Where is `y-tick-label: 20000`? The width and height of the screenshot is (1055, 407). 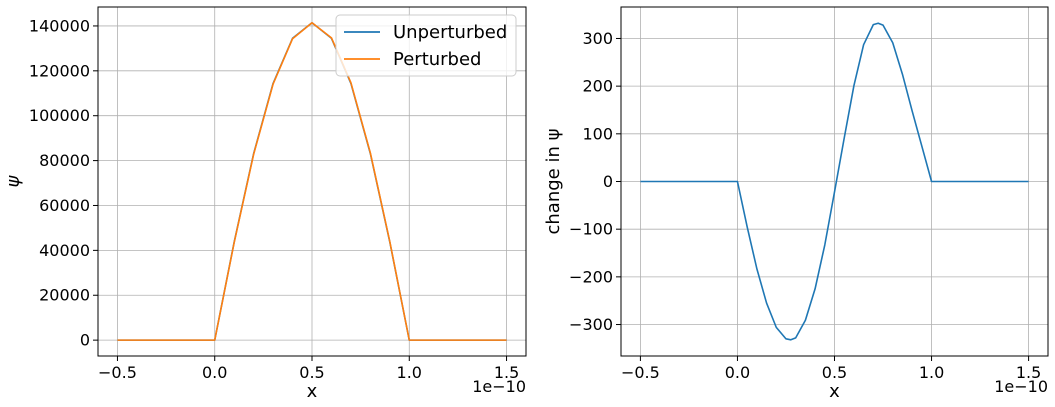
y-tick-label: 20000 is located at coordinates (64, 295).